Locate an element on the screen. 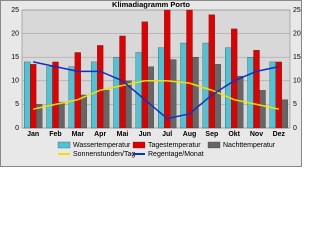 This screenshot has width=320, height=240. line is located at coordinates (156, 95).